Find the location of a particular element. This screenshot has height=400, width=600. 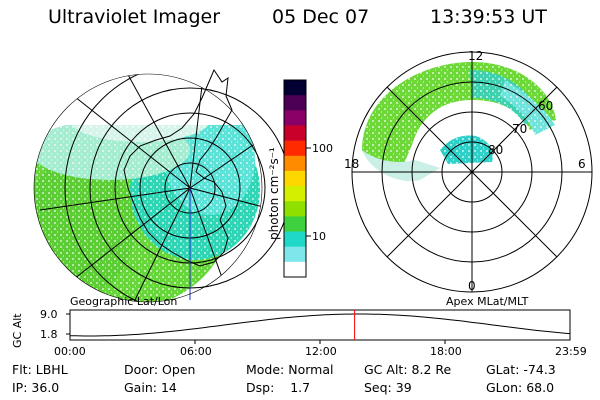

apex-map-label: Apex MLat/MLT is located at coordinates (487, 301).